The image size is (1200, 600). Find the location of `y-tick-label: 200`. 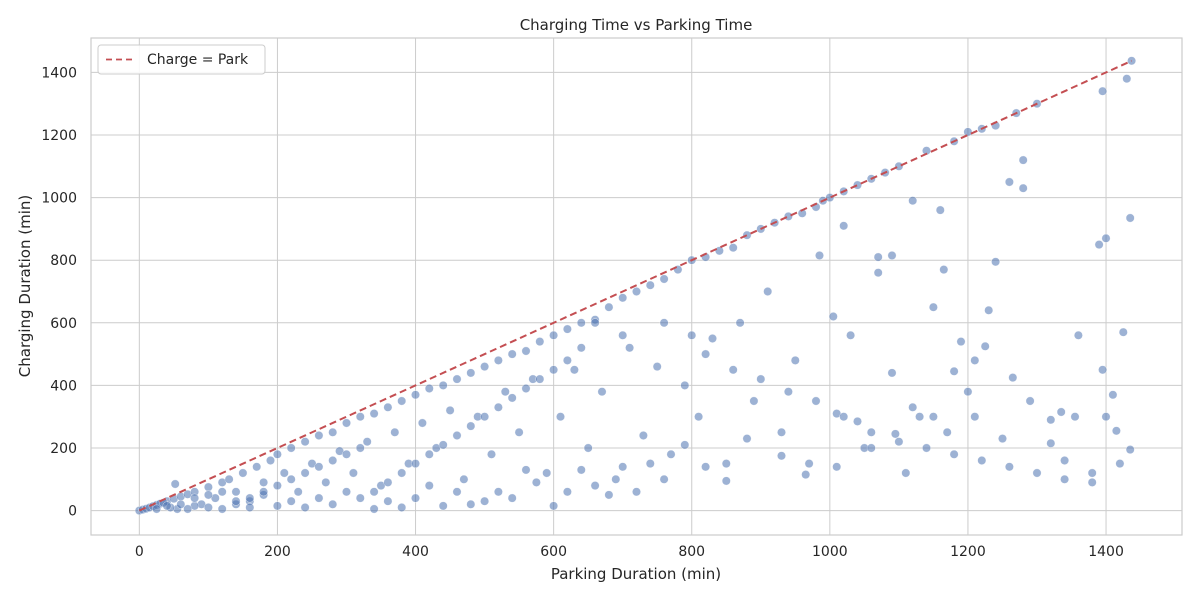

y-tick-label: 200 is located at coordinates (63, 449).